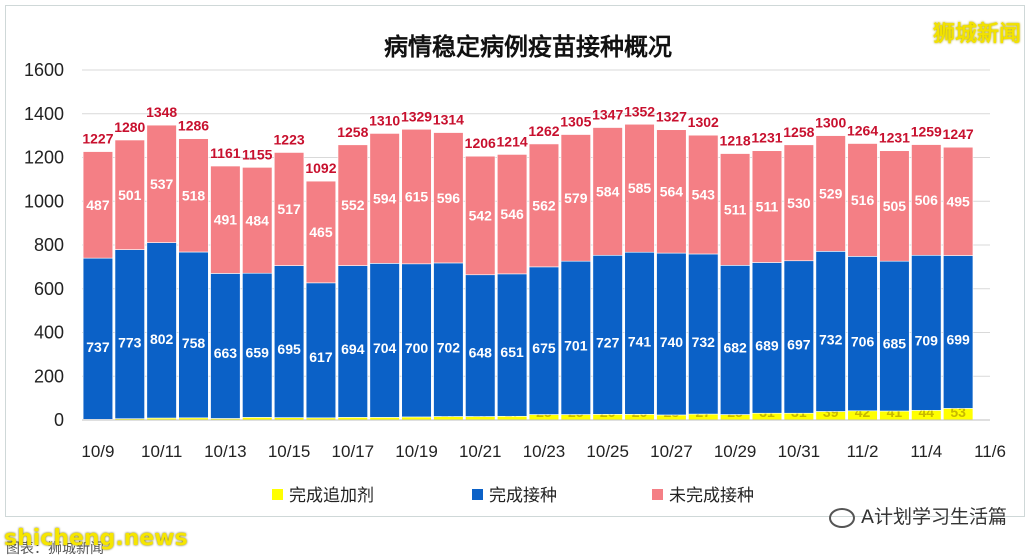 The width and height of the screenshot is (1035, 560). Describe the element at coordinates (863, 200) in the screenshot. I see `data-label: 516` at that location.